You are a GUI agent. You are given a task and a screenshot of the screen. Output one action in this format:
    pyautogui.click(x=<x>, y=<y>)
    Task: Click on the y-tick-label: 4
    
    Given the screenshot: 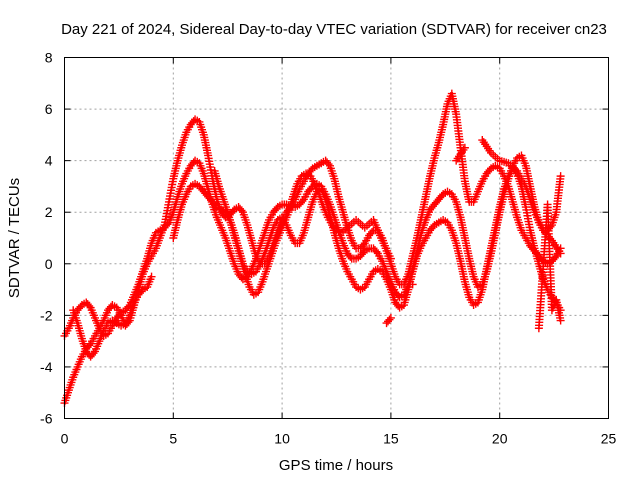 What is the action you would take?
    pyautogui.click(x=49, y=161)
    